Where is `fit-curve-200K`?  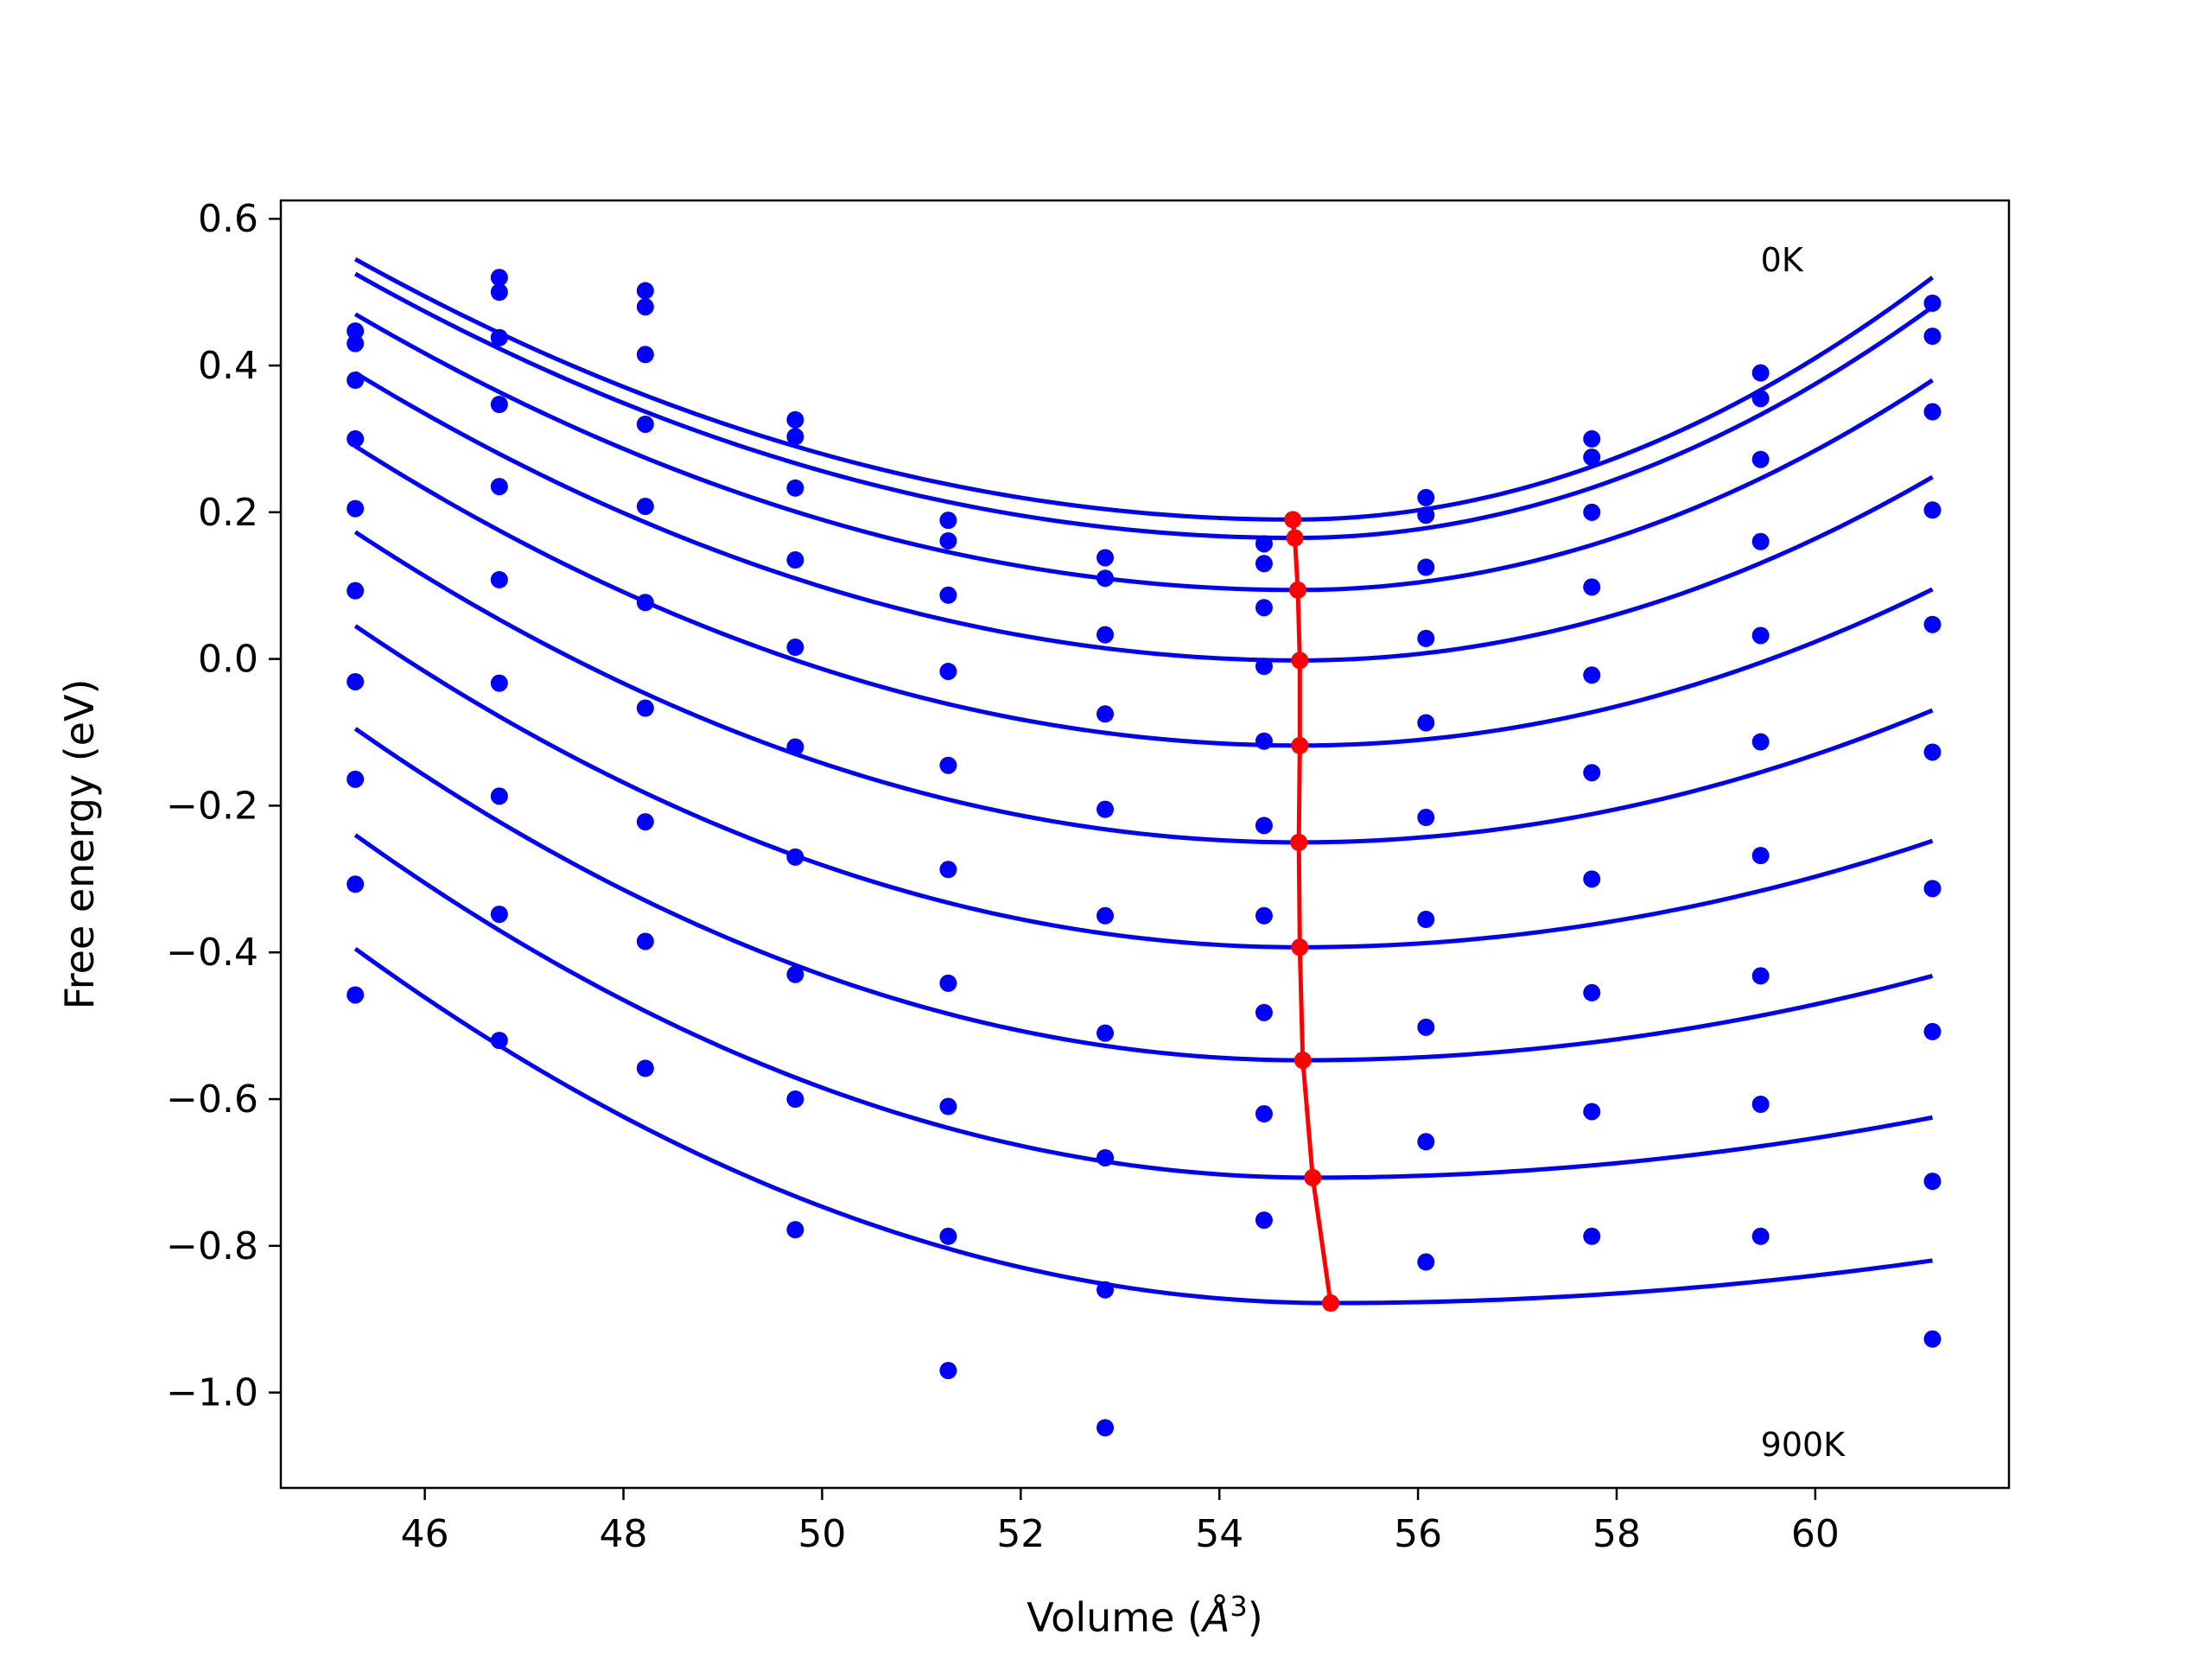
fit-curve-200K is located at coordinates (1143, 452).